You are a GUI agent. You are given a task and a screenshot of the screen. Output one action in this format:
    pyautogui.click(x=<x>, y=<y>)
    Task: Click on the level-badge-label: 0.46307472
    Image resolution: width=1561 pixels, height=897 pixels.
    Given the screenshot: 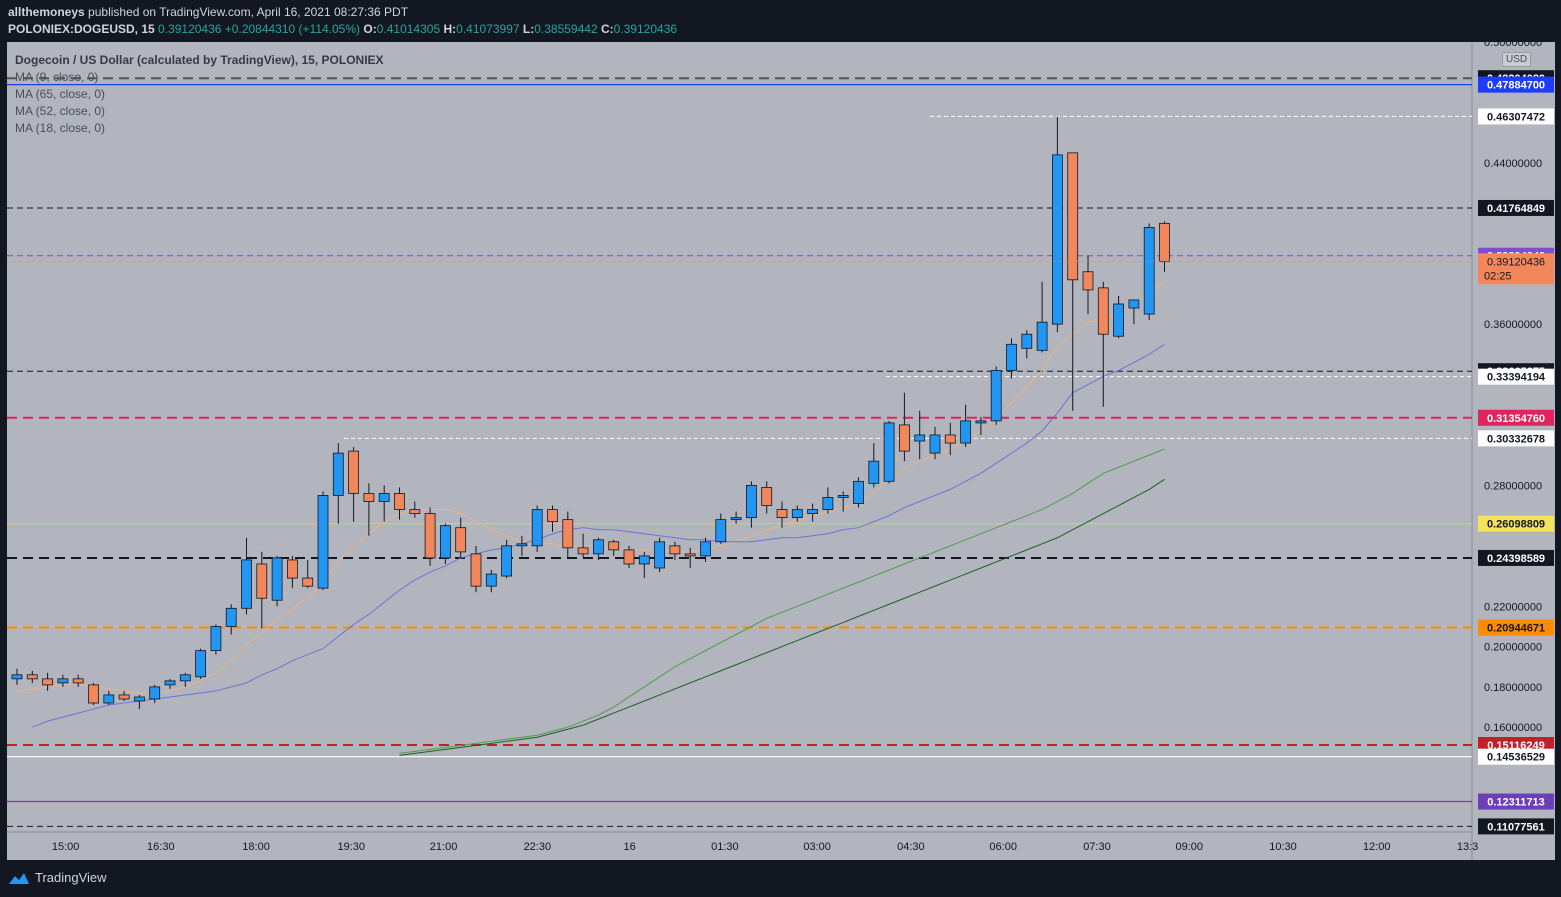 What is the action you would take?
    pyautogui.click(x=1516, y=117)
    